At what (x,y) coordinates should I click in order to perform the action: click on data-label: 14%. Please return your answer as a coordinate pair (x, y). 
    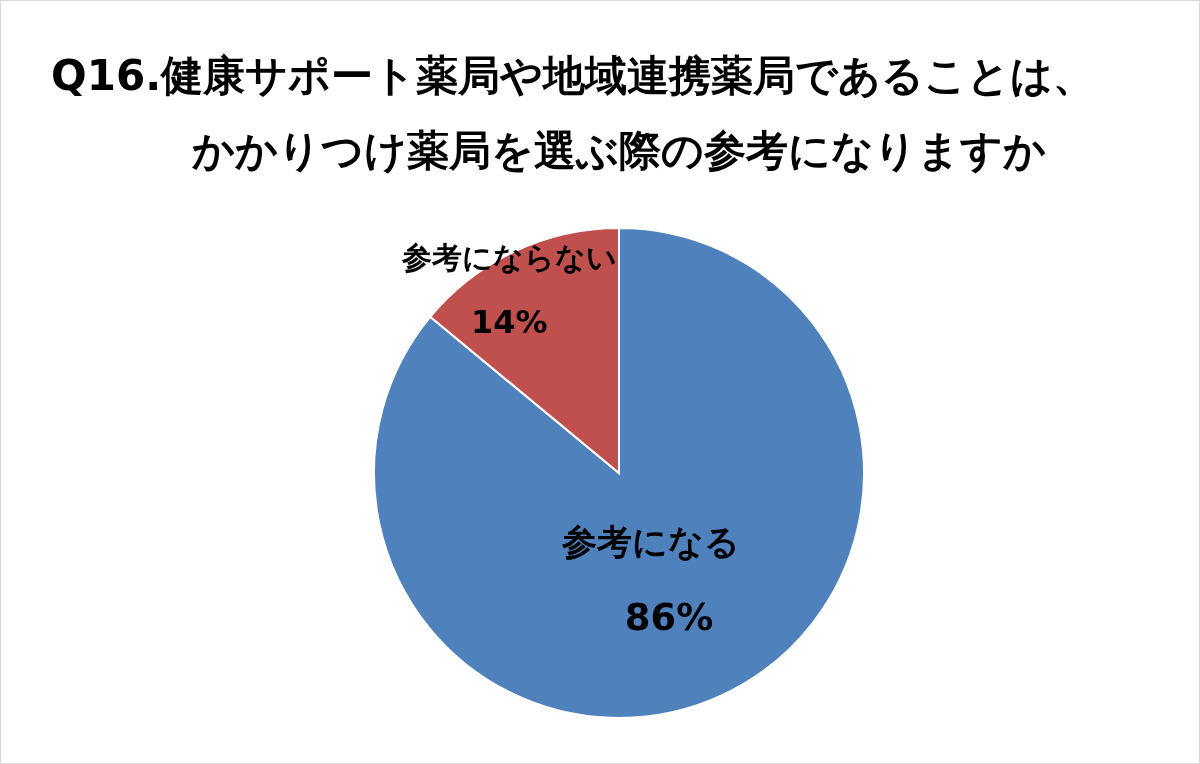
    Looking at the image, I should click on (509, 322).